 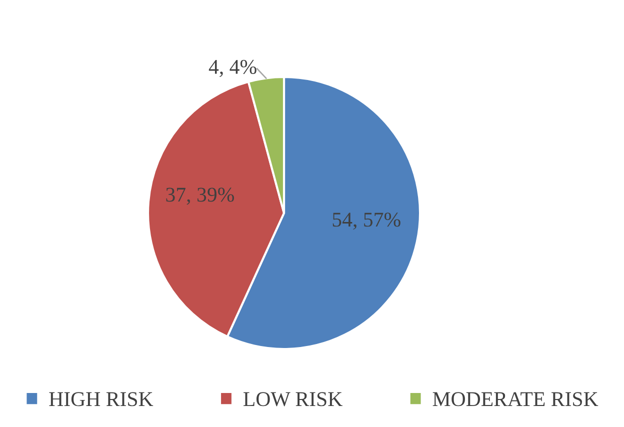 What do you see at coordinates (293, 399) in the screenshot?
I see `legend-label: LOW RISK` at bounding box center [293, 399].